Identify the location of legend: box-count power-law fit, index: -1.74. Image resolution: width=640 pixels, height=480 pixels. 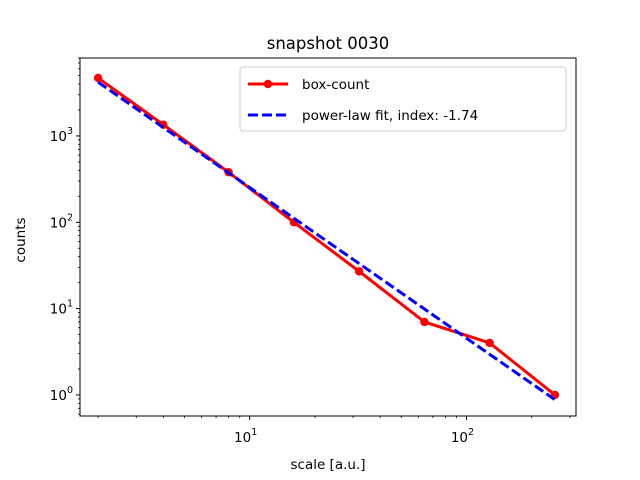
(403, 99).